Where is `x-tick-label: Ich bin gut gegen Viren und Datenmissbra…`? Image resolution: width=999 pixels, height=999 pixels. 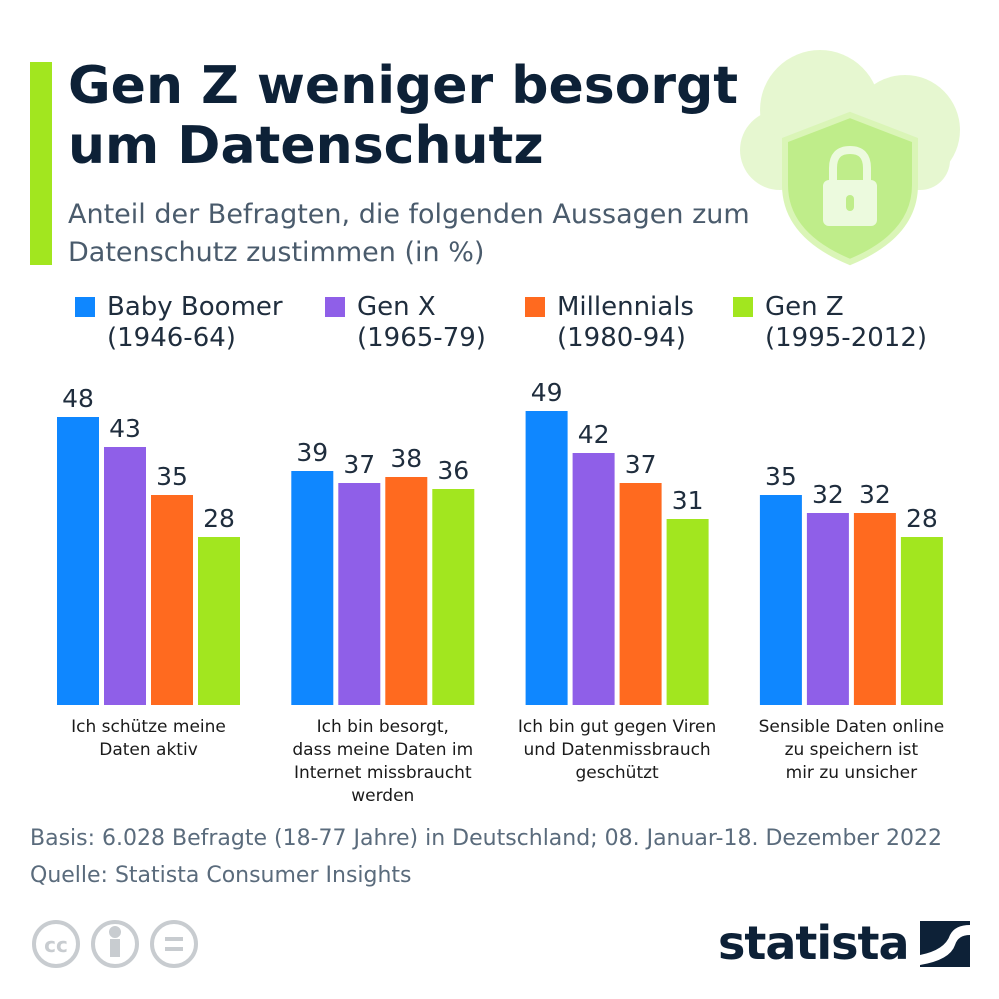 x-tick-label: Ich bin gut gegen Viren und Datenmissbra… is located at coordinates (617, 750).